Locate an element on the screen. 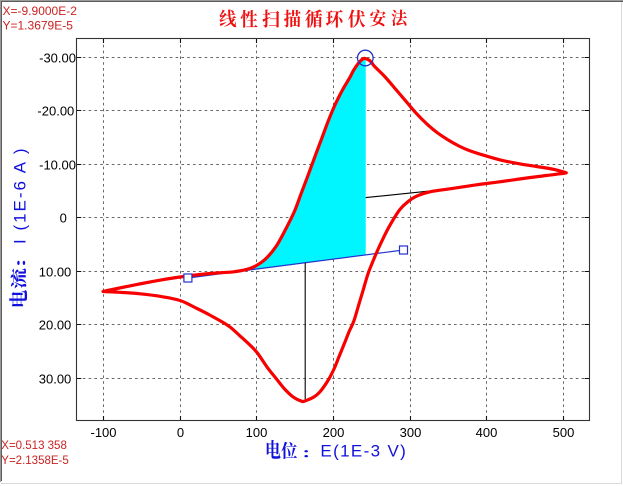  svg-text: E(1E-3 V) is located at coordinates (363, 450).